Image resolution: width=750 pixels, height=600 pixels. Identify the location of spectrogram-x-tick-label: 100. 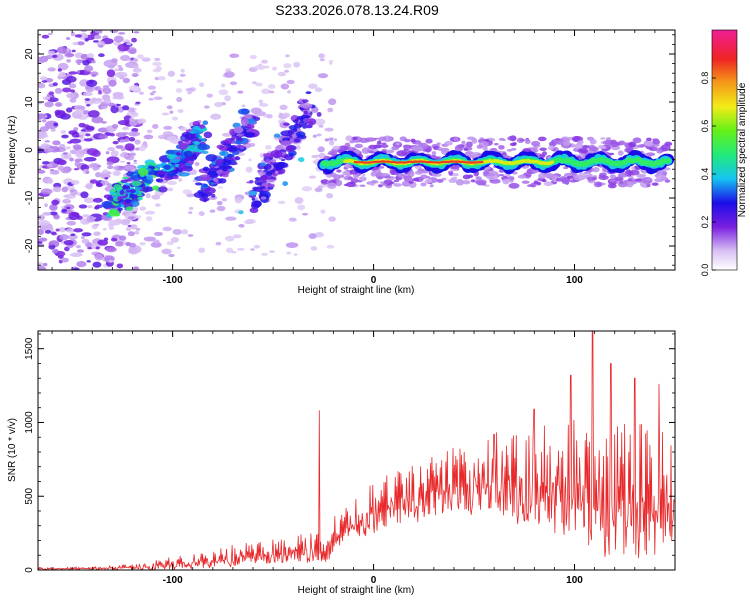
(574, 280).